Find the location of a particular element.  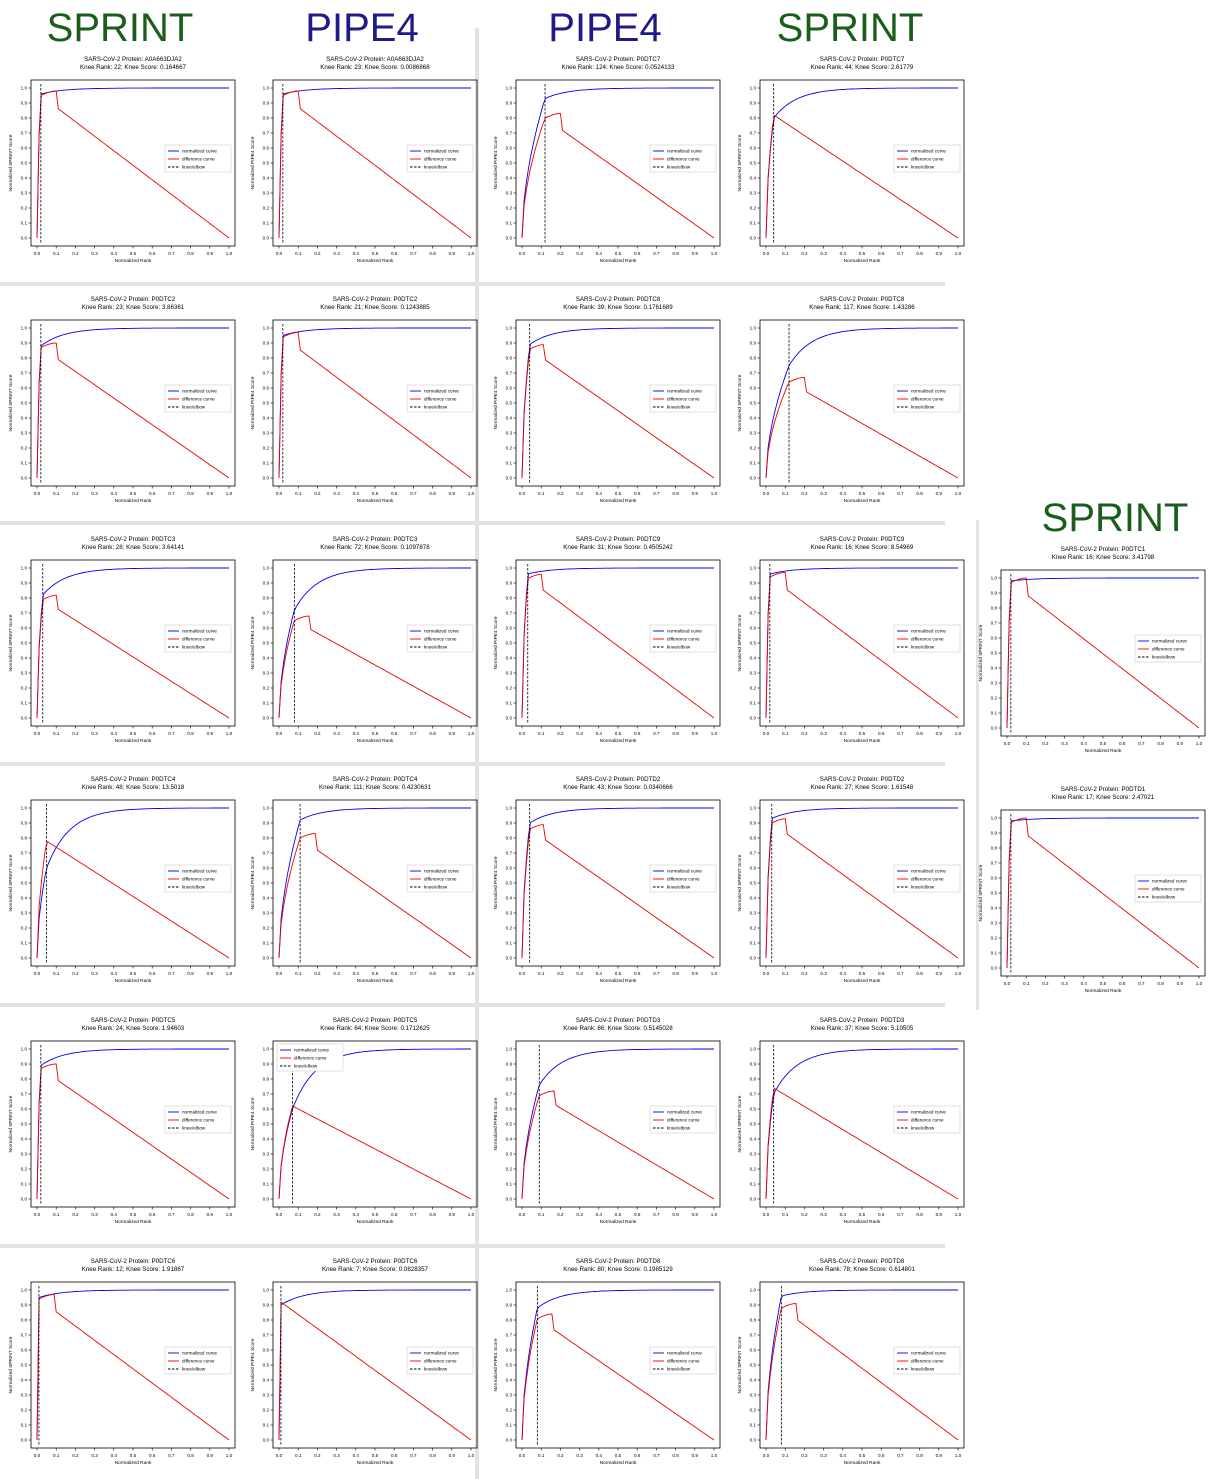

y-axis-label: Normalized PIPE4 Score is located at coordinates (253, 642).